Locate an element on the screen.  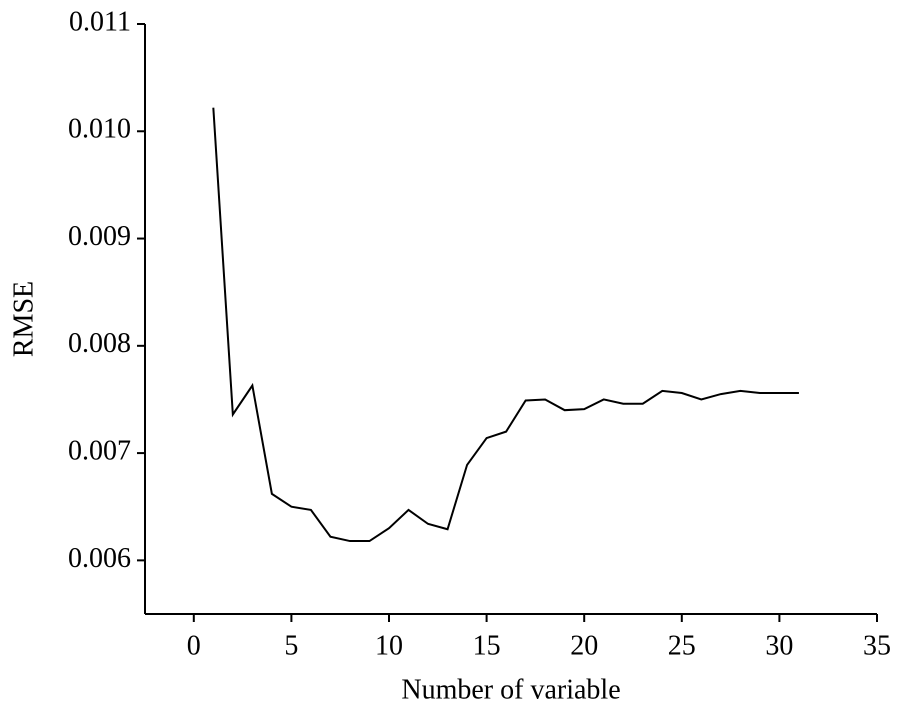
x-tick-label: 0 is located at coordinates (194, 645).